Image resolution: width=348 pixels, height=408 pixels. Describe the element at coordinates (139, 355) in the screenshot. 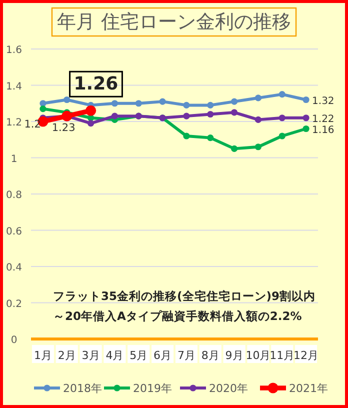

I see `x-tick-label: 5月` at that location.